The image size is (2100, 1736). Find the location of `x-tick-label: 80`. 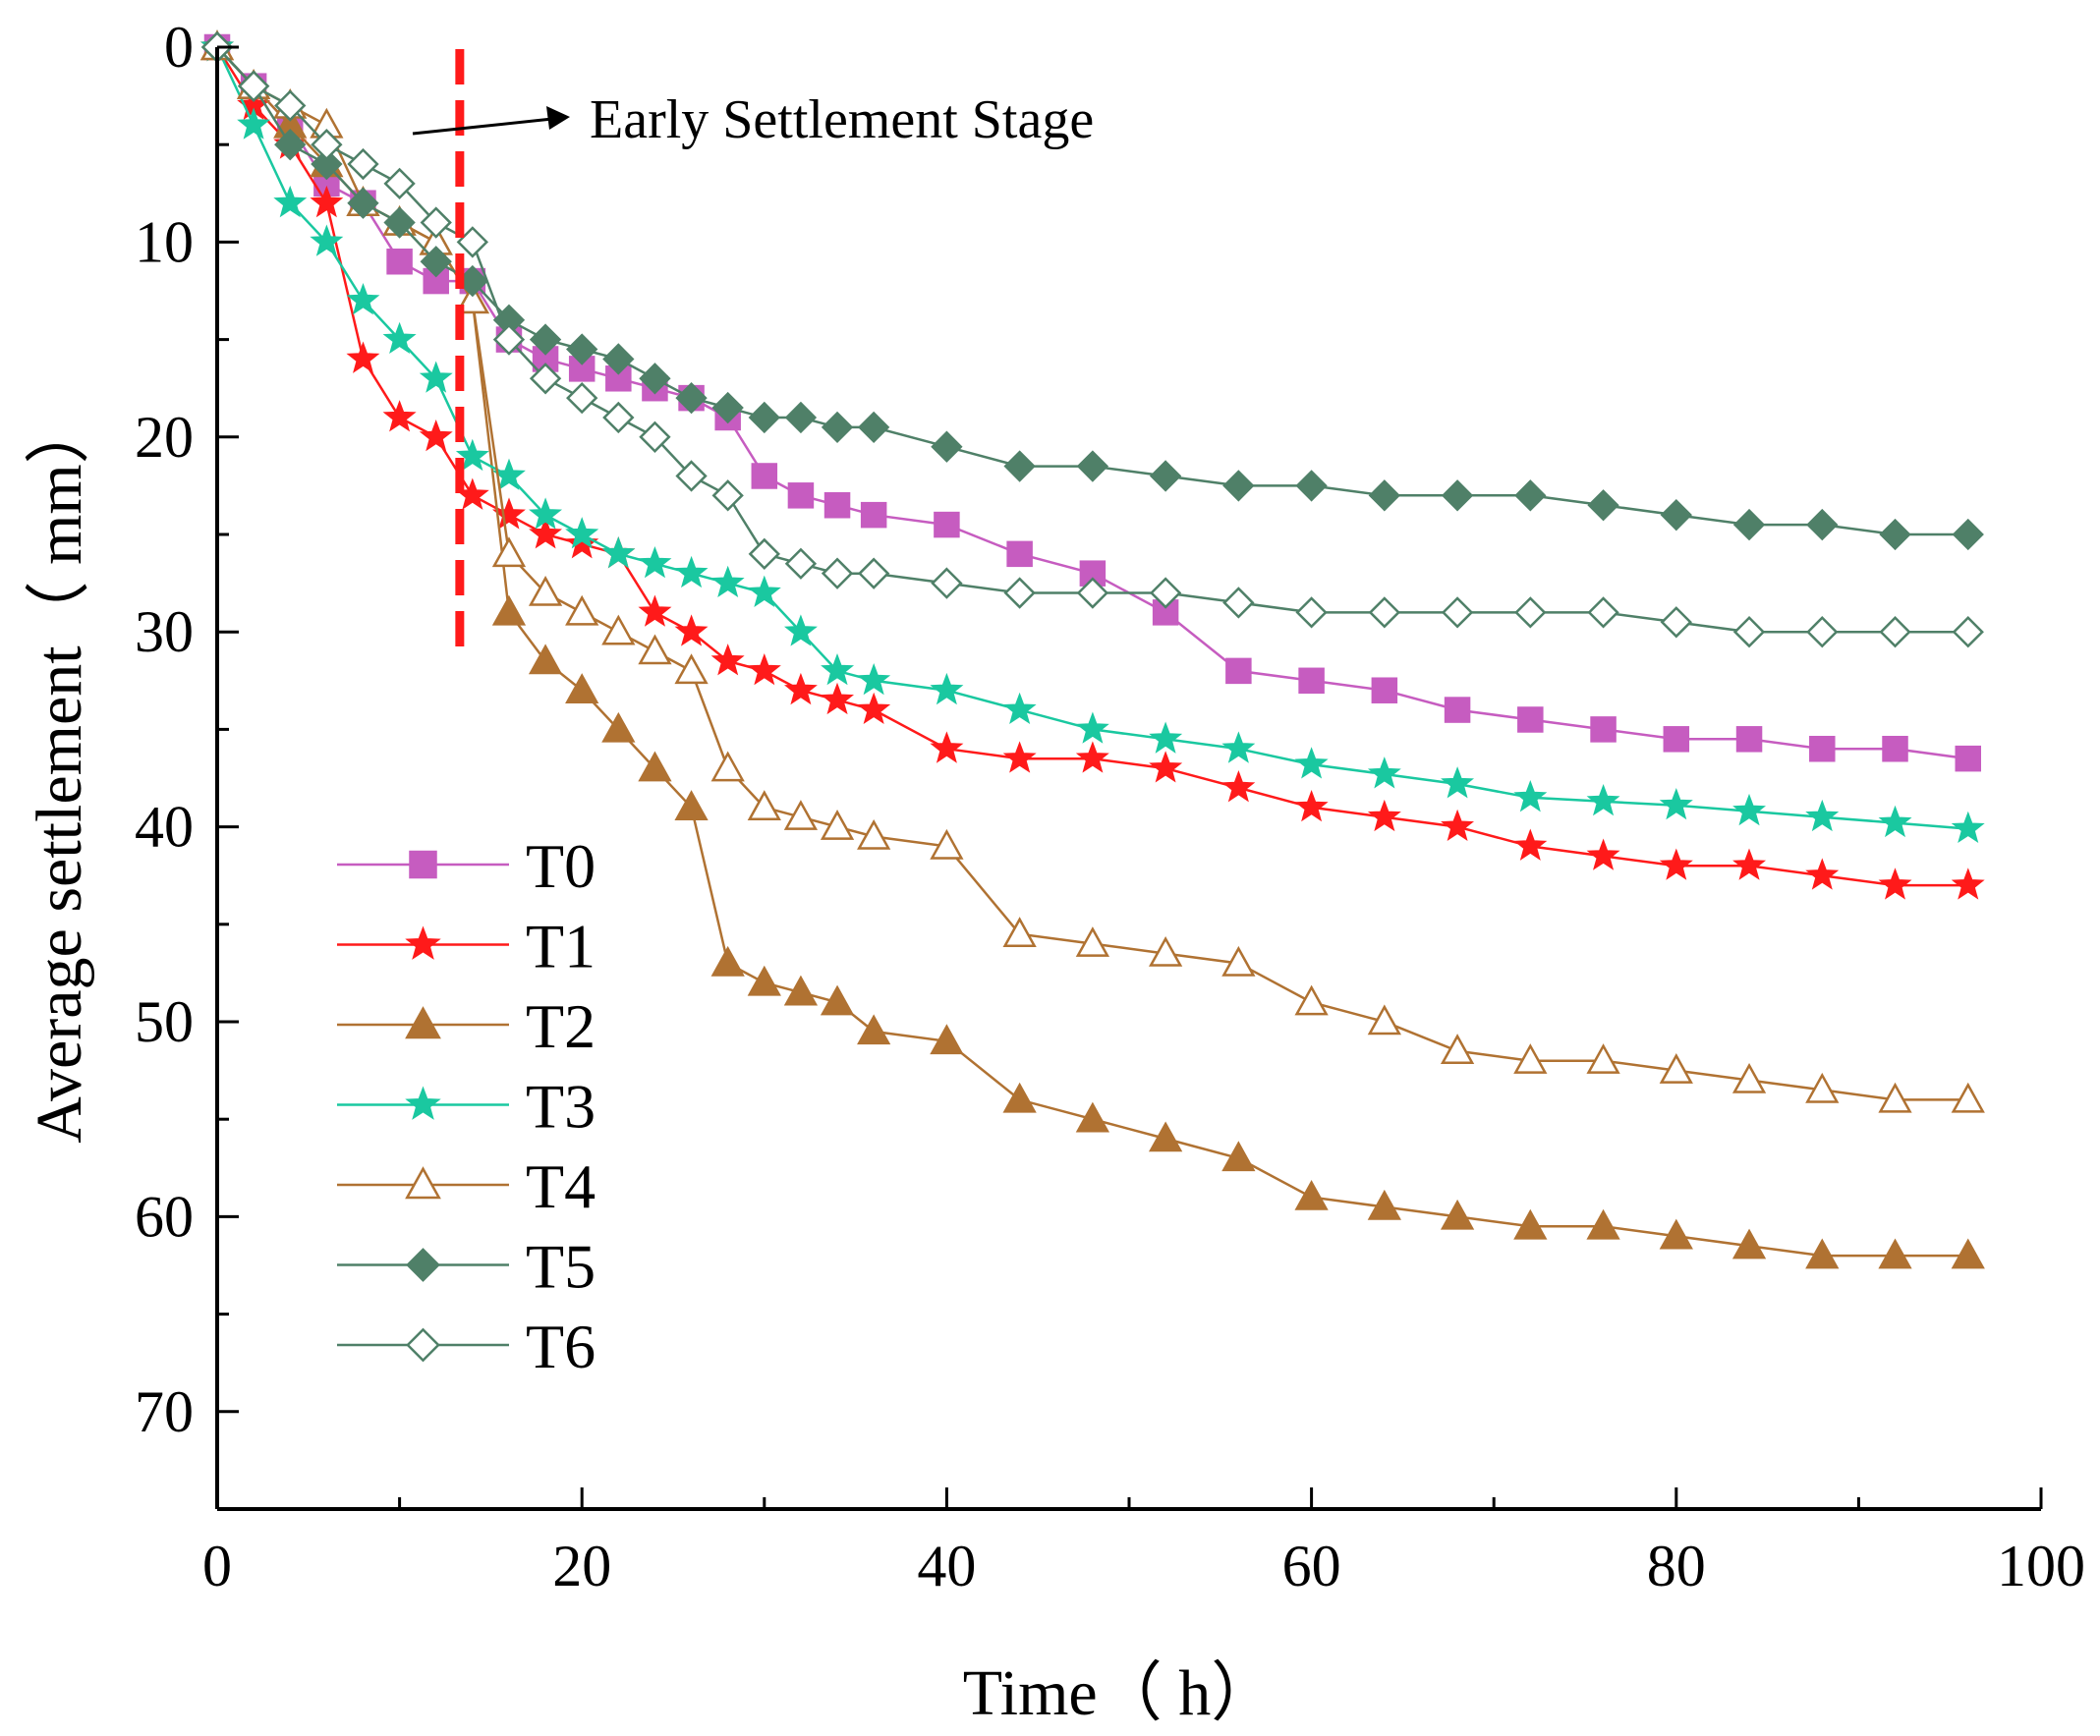

x-tick-label: 80 is located at coordinates (1676, 1566).